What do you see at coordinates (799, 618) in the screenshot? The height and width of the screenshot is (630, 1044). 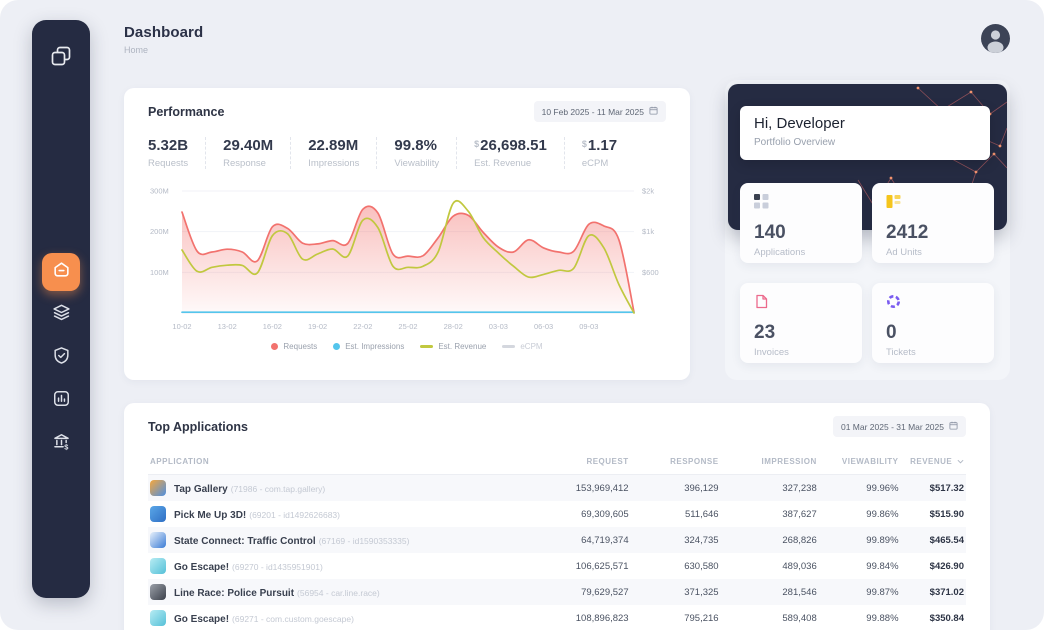 I see `cell-impression: 589,408` at bounding box center [799, 618].